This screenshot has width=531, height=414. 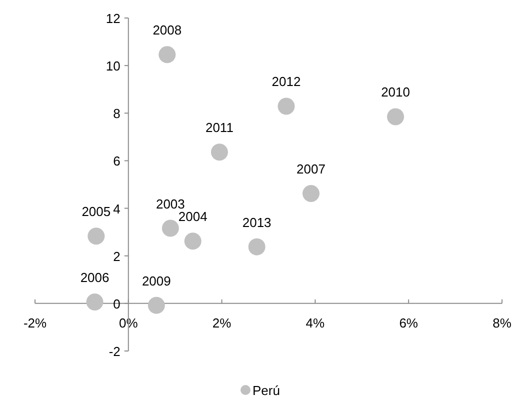 I want to click on y-tick-label: 8, so click(x=116, y=114).